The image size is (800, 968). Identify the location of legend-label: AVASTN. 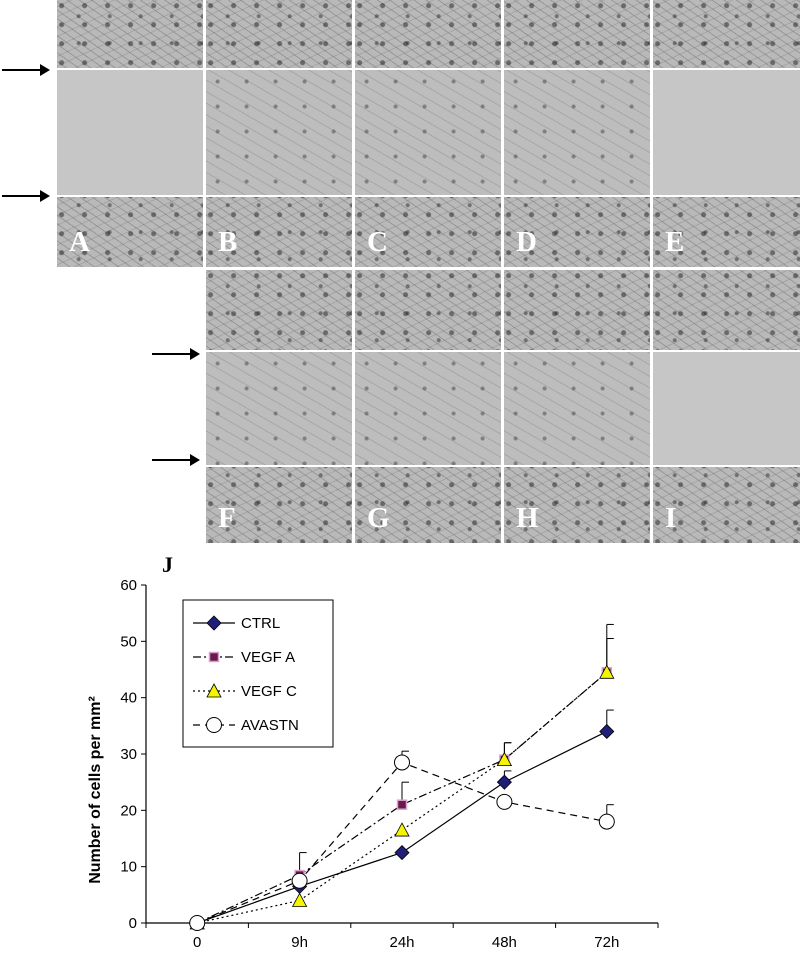
(270, 725).